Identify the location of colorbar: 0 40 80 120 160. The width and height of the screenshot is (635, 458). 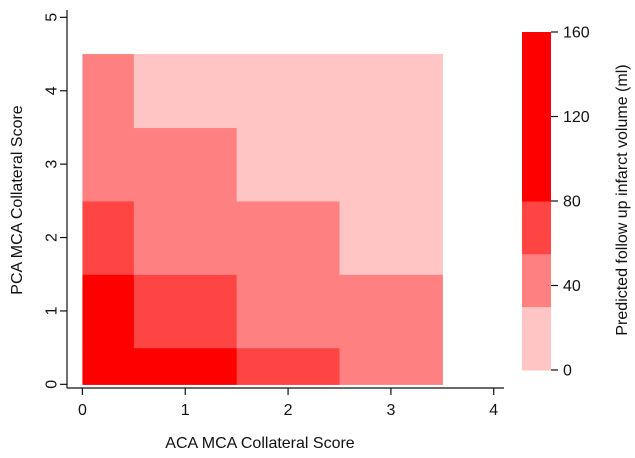
(556, 202).